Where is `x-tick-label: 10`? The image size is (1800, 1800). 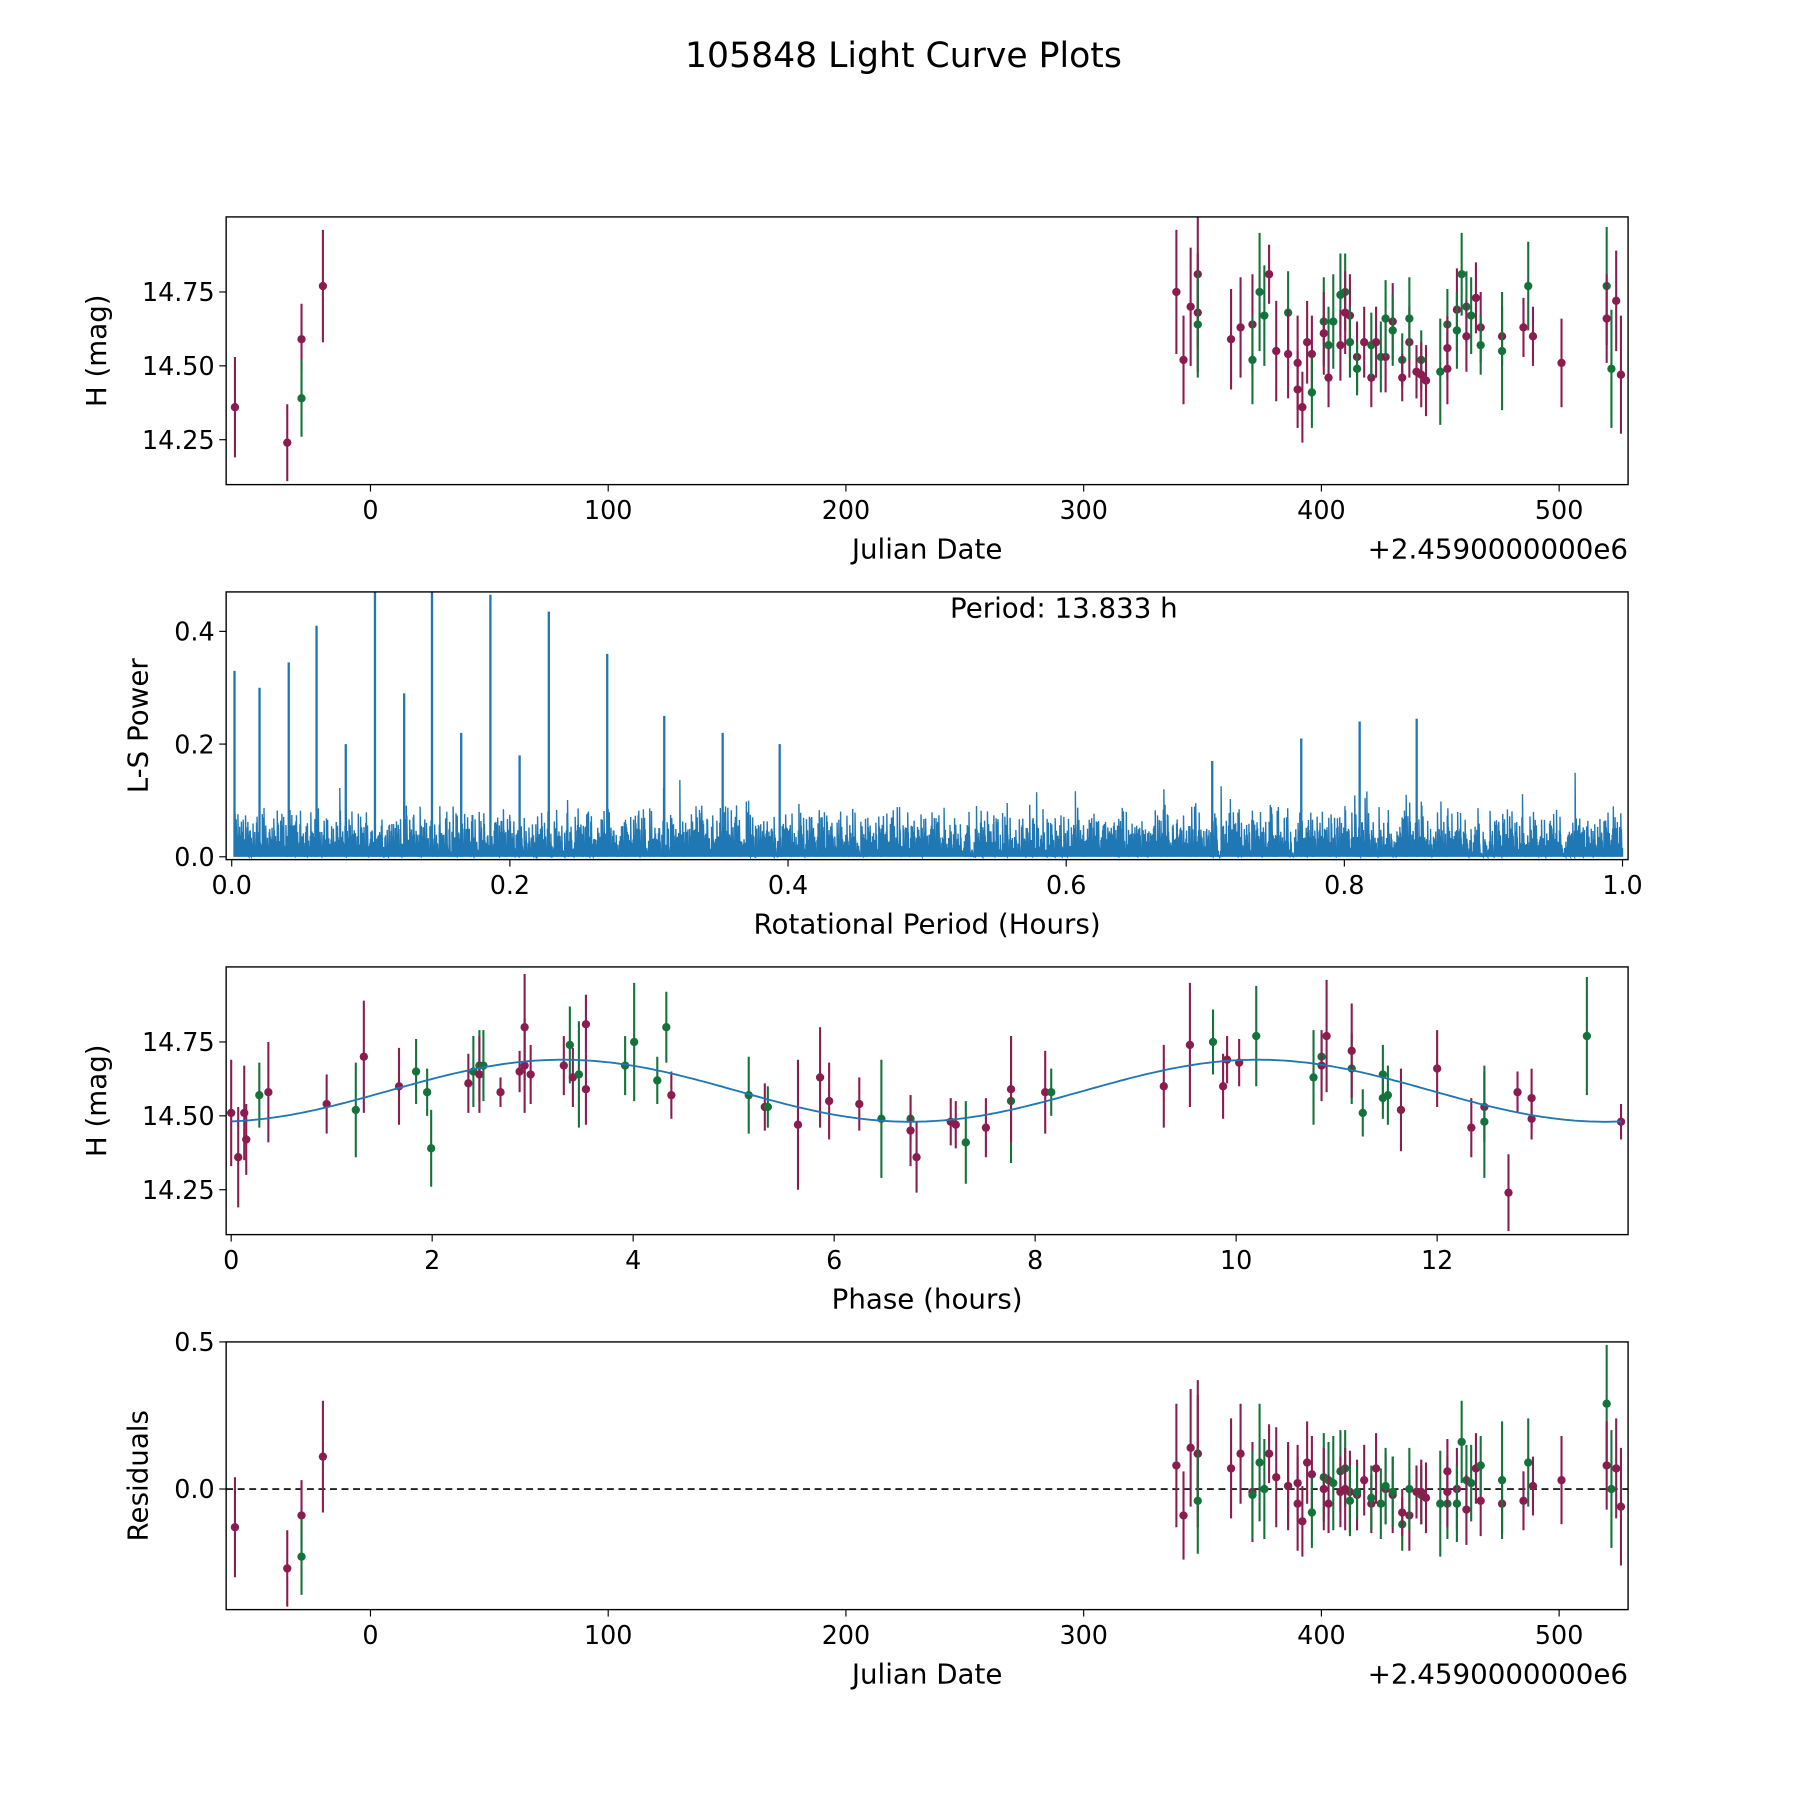
x-tick-label: 10 is located at coordinates (1236, 1260).